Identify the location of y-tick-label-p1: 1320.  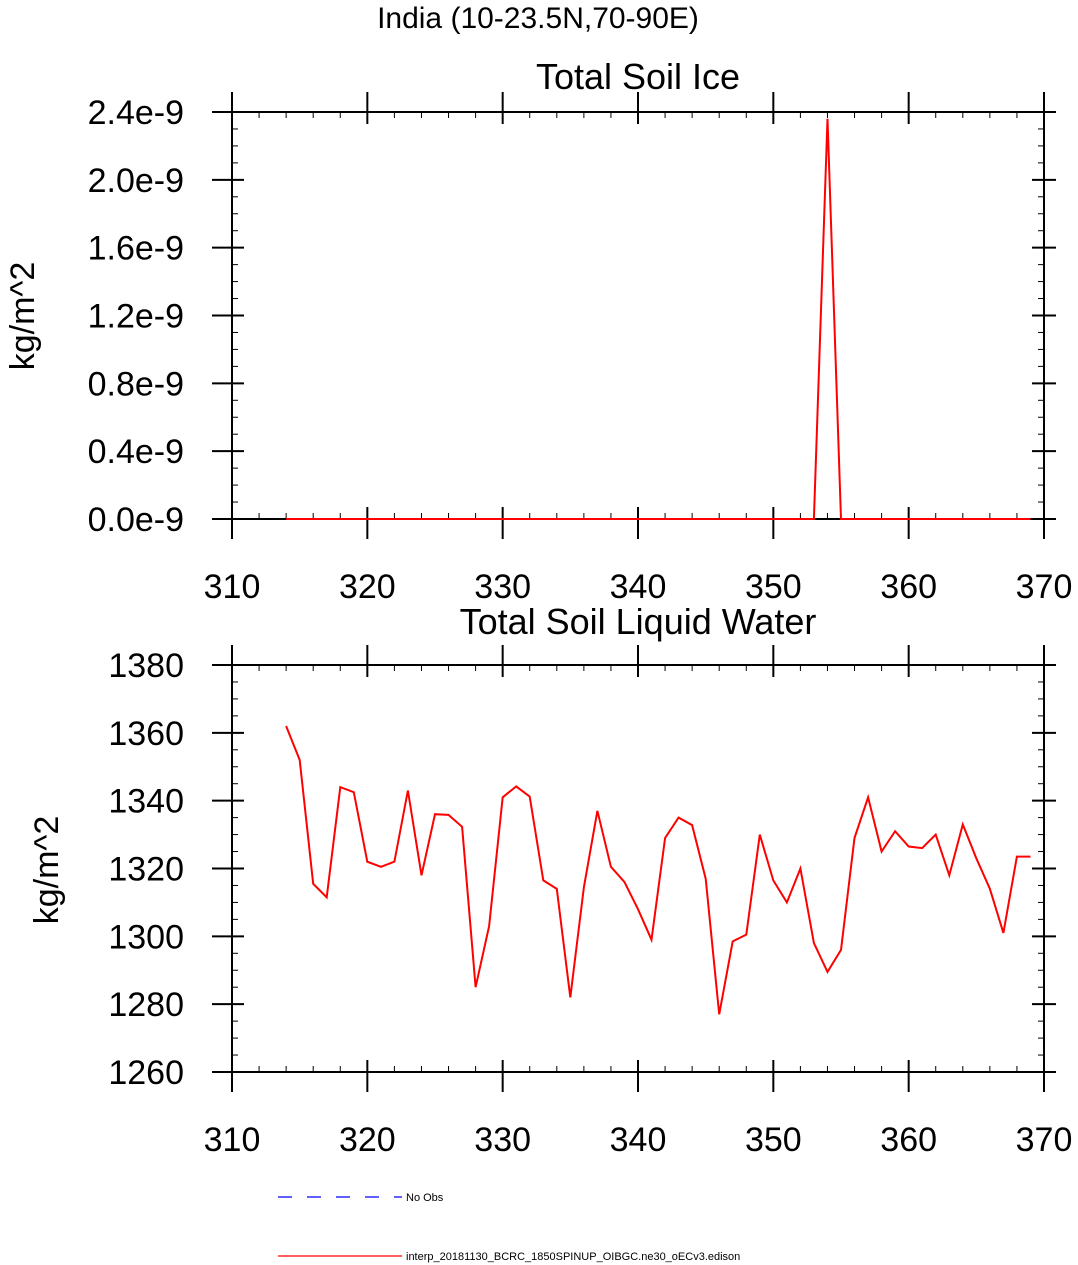
(146, 870).